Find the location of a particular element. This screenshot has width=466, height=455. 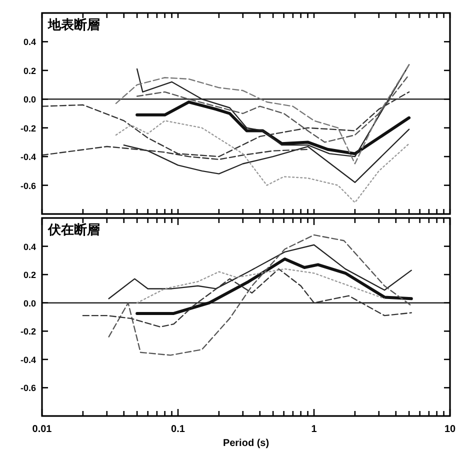

chart-title: 地表断層 is located at coordinates (73, 24).